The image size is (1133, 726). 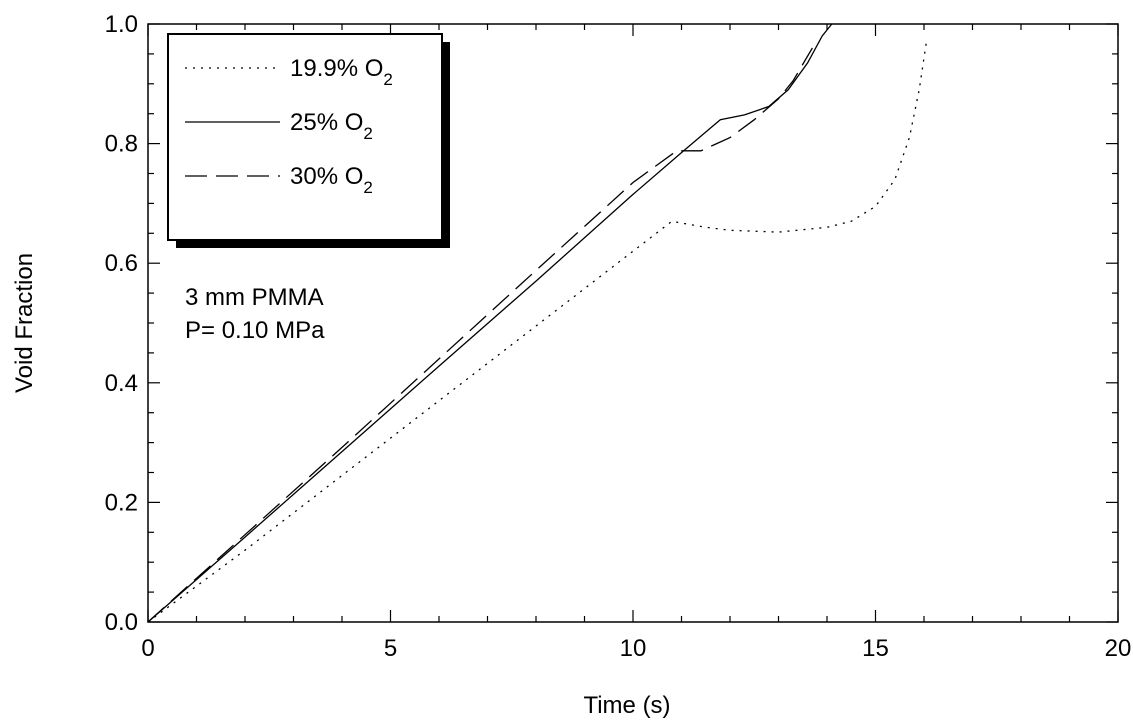 I want to click on y-tick-label: 0.2, so click(x=121, y=502).